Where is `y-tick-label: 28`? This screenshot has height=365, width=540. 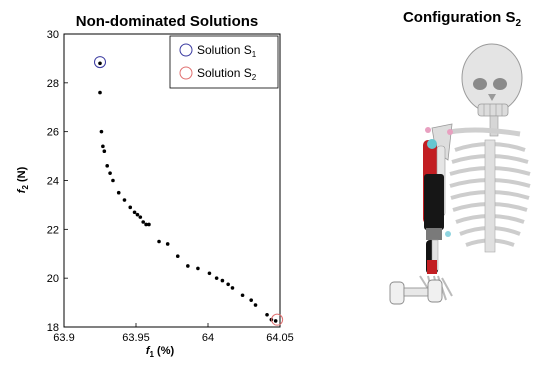
y-tick-label: 28 is located at coordinates (53, 84).